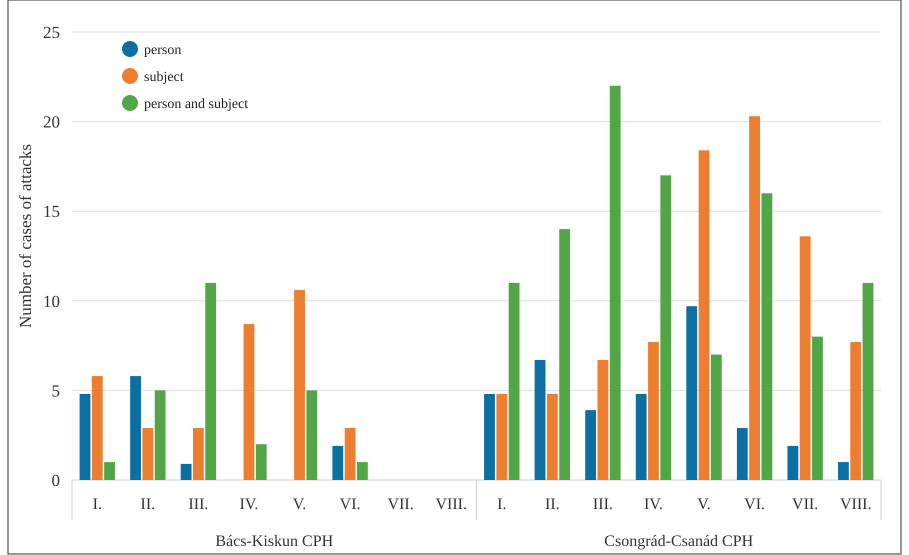  What do you see at coordinates (196, 104) in the screenshot?
I see `legend-label: person and subject` at bounding box center [196, 104].